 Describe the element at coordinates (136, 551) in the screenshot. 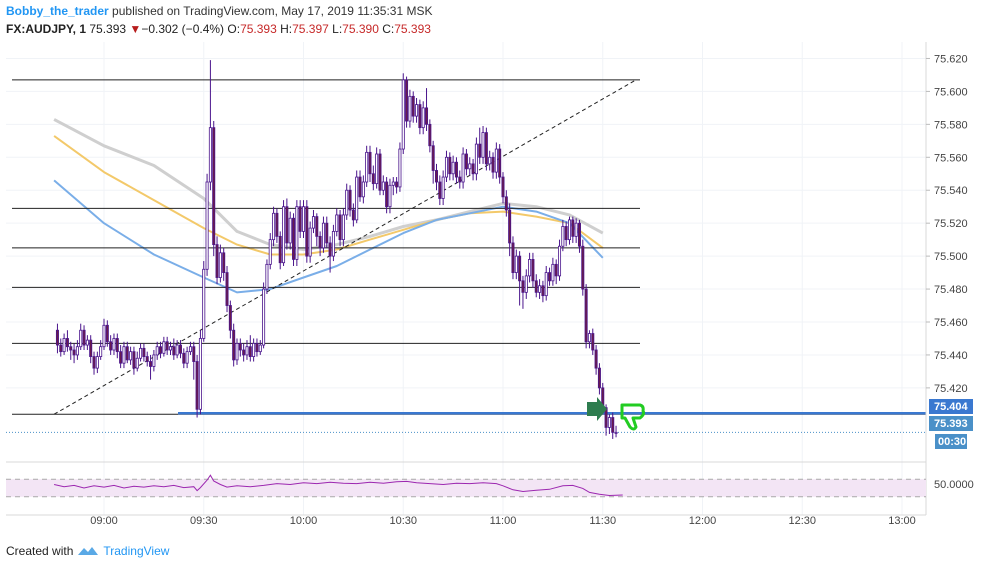

I see `tradingview-brand: TradingView` at that location.